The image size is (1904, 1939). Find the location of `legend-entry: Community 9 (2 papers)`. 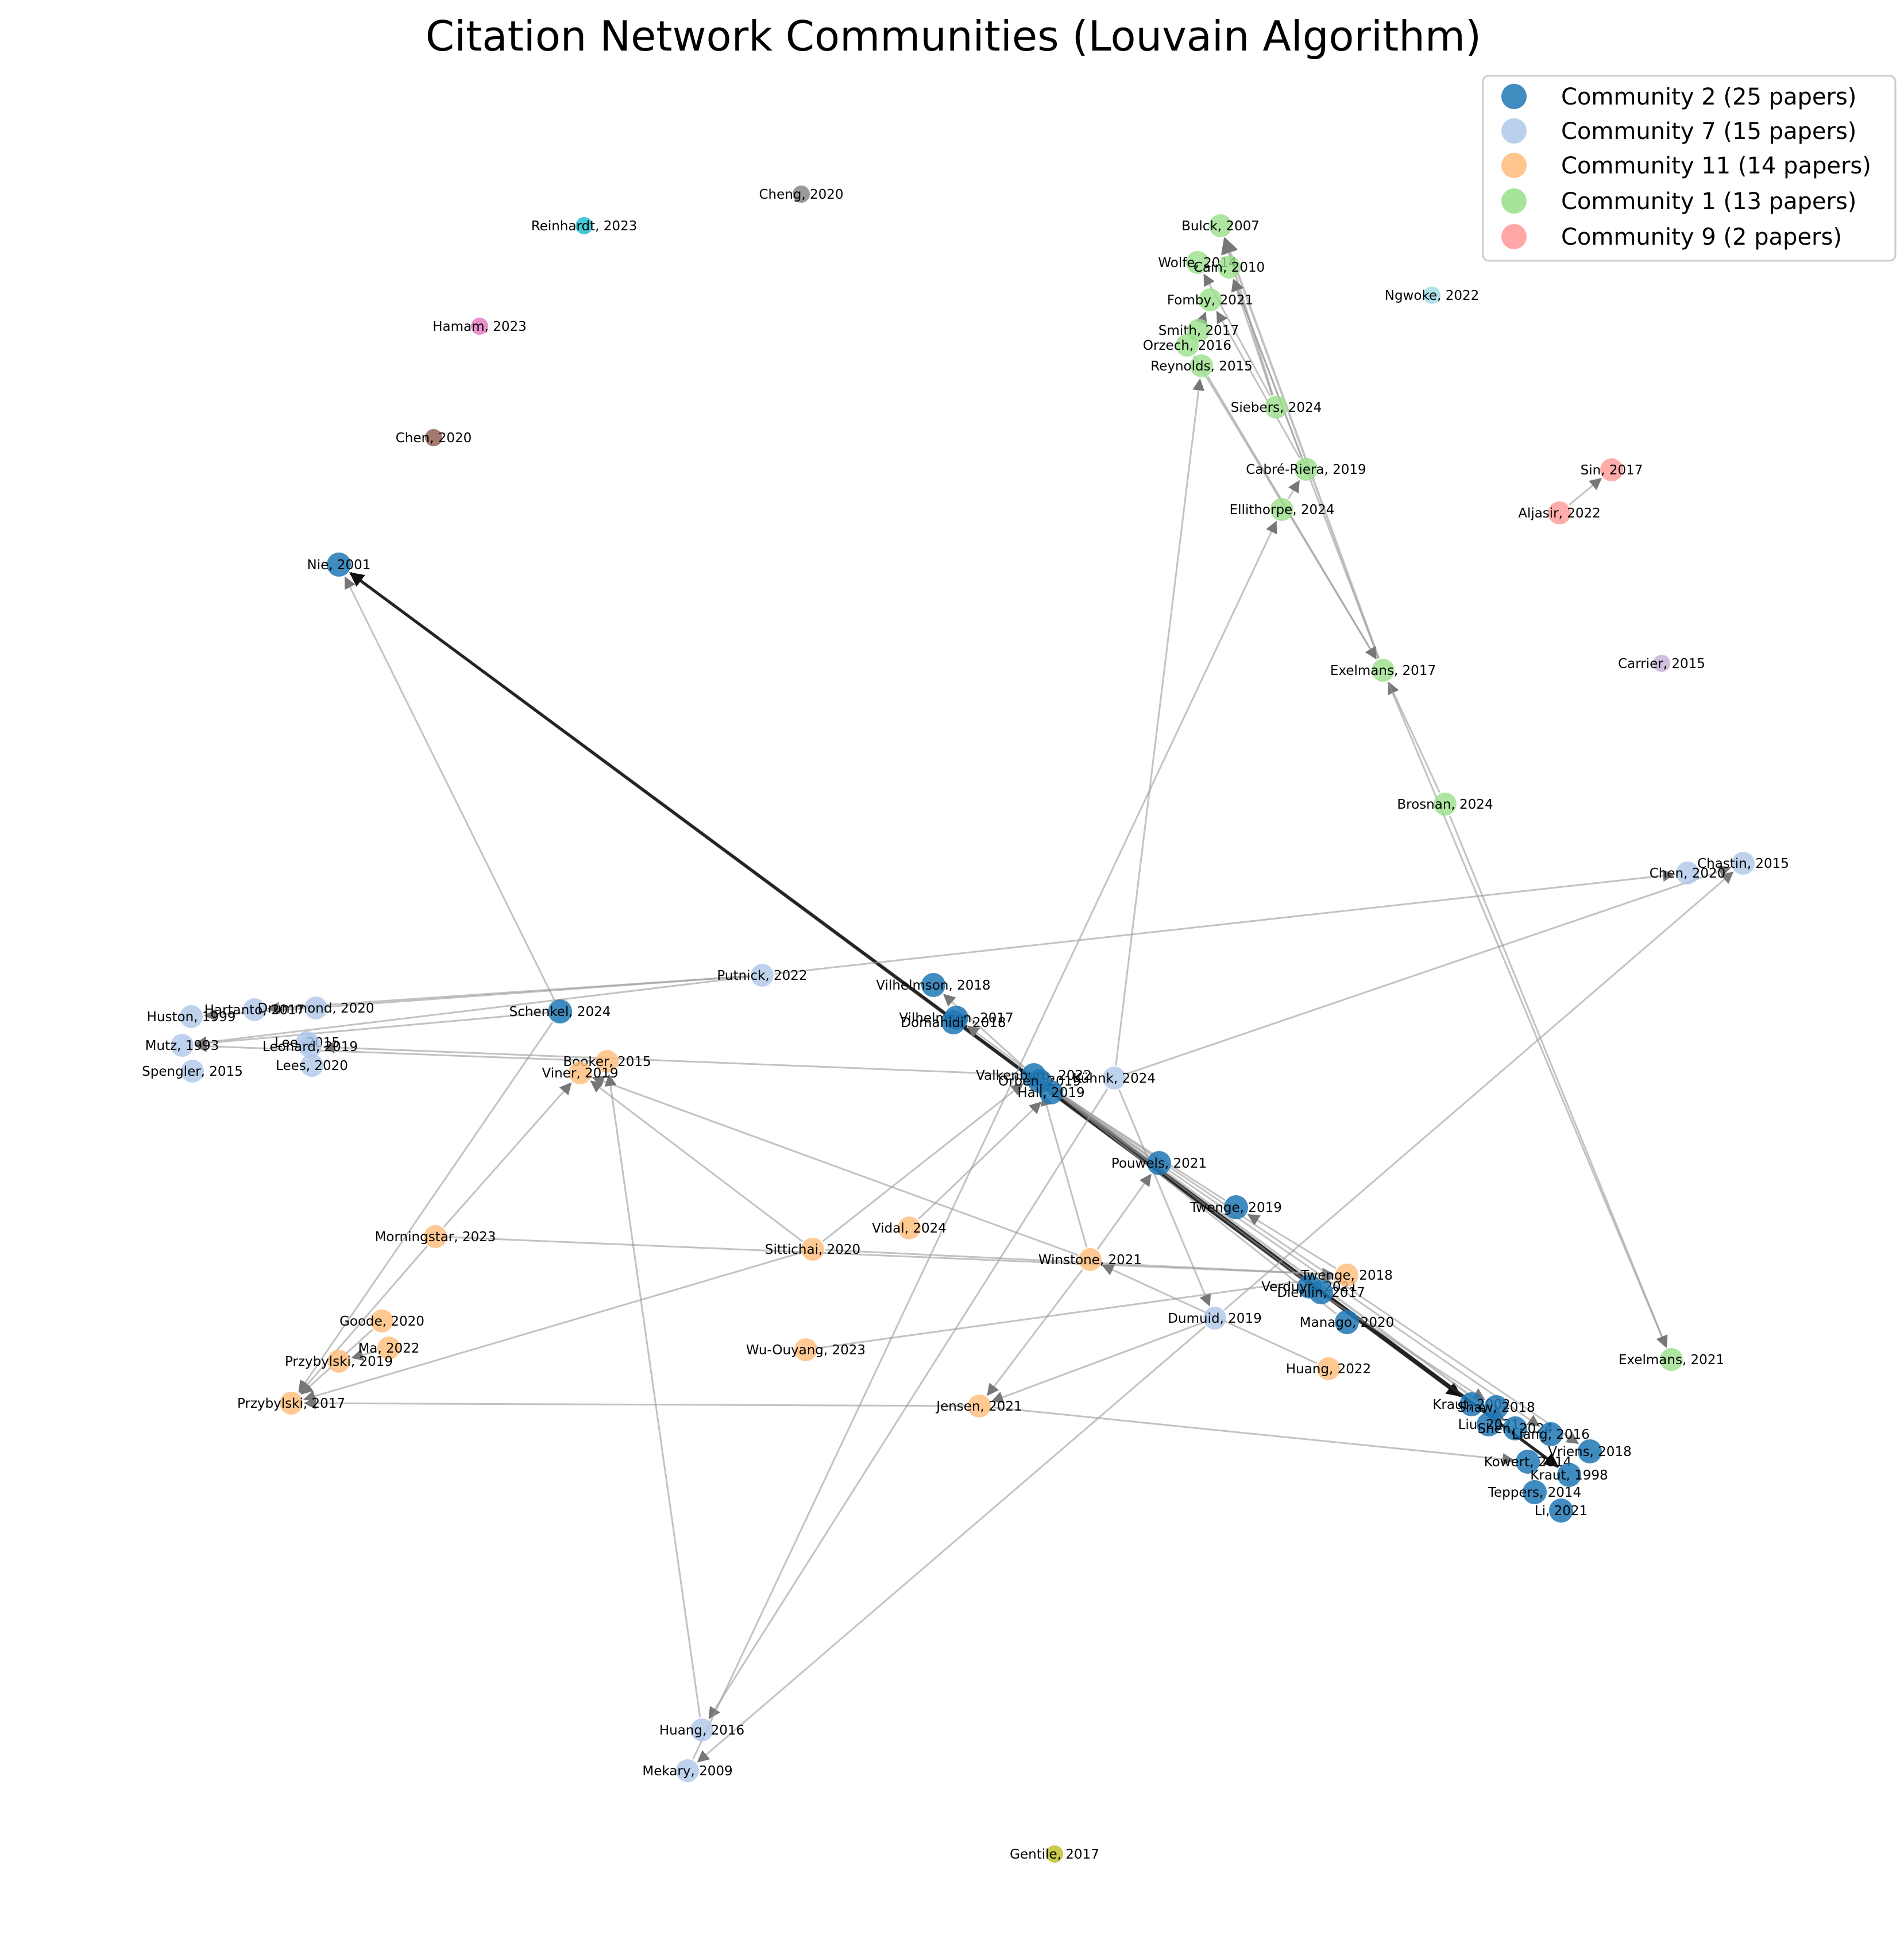

legend-entry: Community 9 (2 papers) is located at coordinates (1671, 237).